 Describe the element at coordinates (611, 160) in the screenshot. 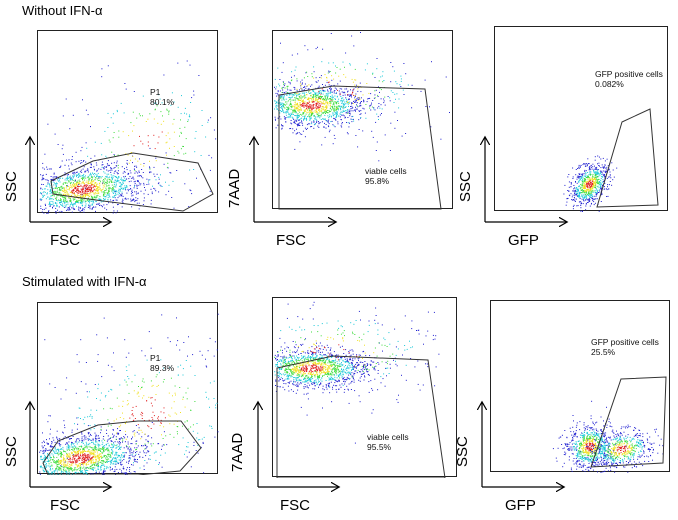

I see `plot-1-3-canvas` at that location.